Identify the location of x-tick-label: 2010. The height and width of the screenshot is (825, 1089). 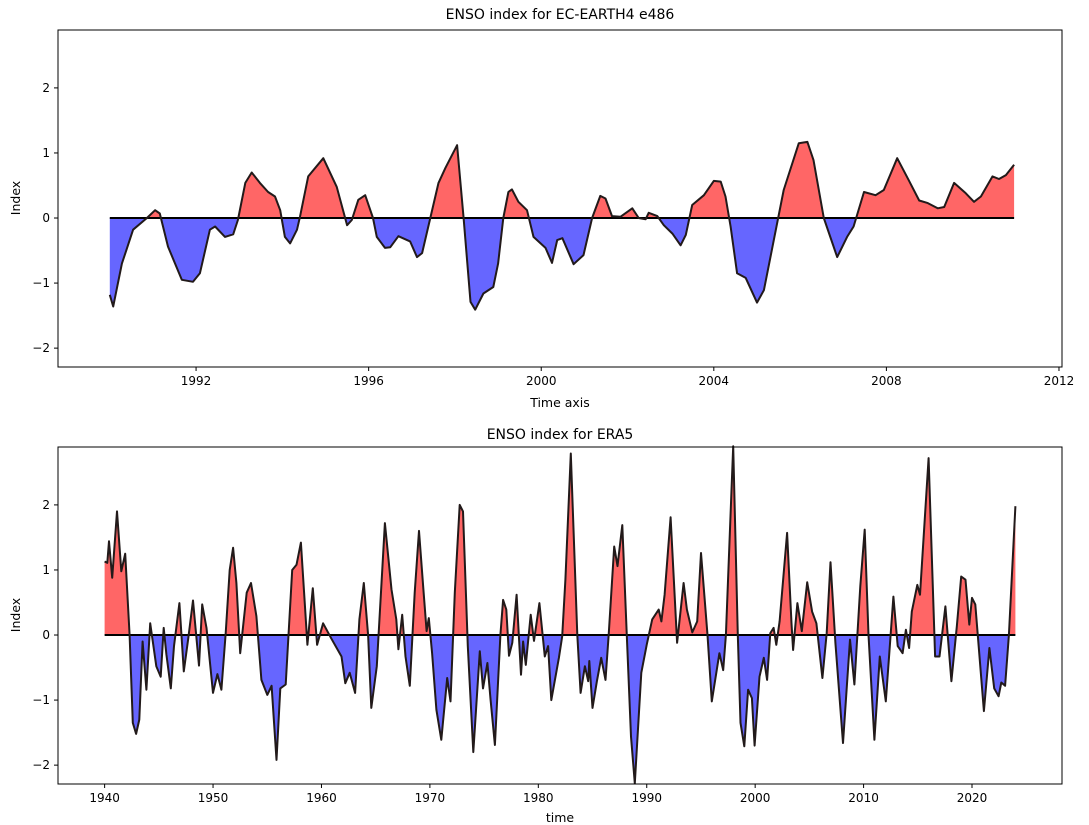
(863, 798).